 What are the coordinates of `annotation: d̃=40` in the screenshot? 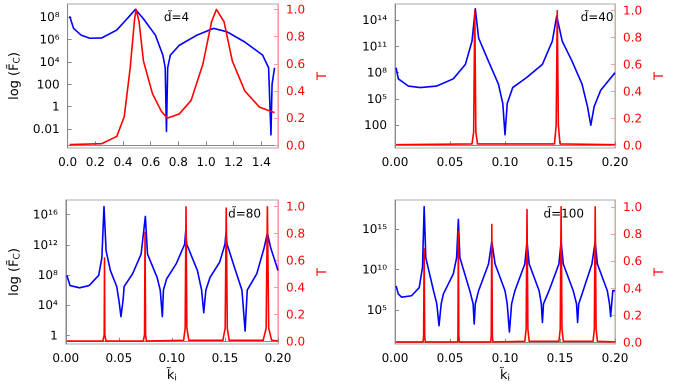 It's located at (597, 17).